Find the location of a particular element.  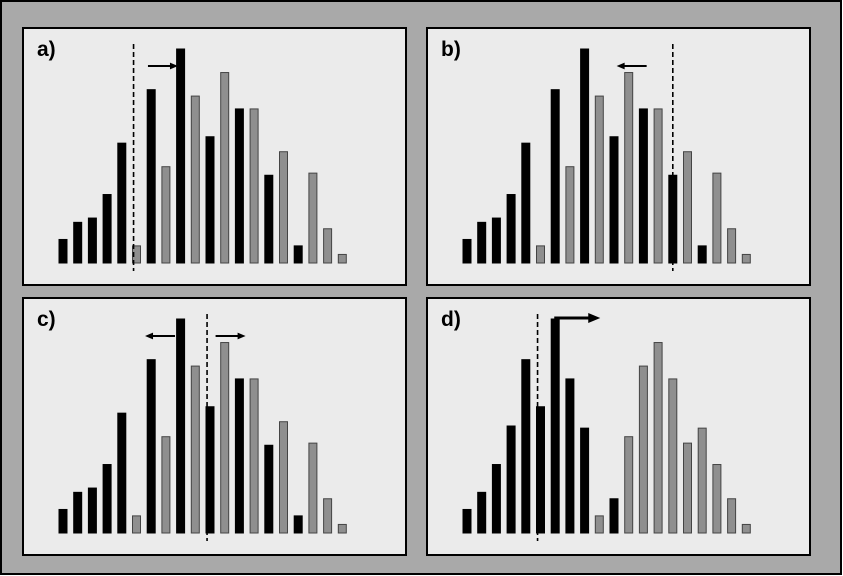

panel-label: a) is located at coordinates (46, 49).